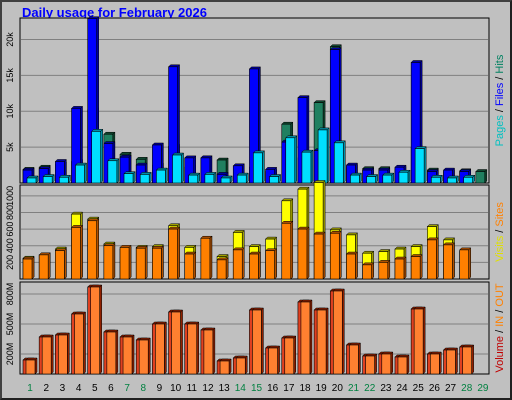  Describe the element at coordinates (178, 154) in the screenshot. I see `pages-bar-10-top` at that location.